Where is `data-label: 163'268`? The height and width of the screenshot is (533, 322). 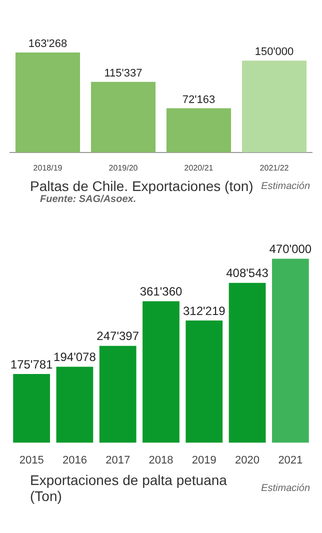 data-label: 163'268 is located at coordinates (48, 44).